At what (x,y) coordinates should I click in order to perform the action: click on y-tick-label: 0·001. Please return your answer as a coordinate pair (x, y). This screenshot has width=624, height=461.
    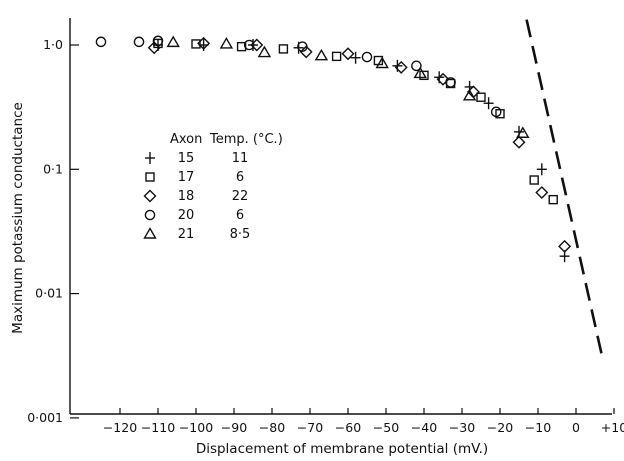
    Looking at the image, I should click on (45, 417).